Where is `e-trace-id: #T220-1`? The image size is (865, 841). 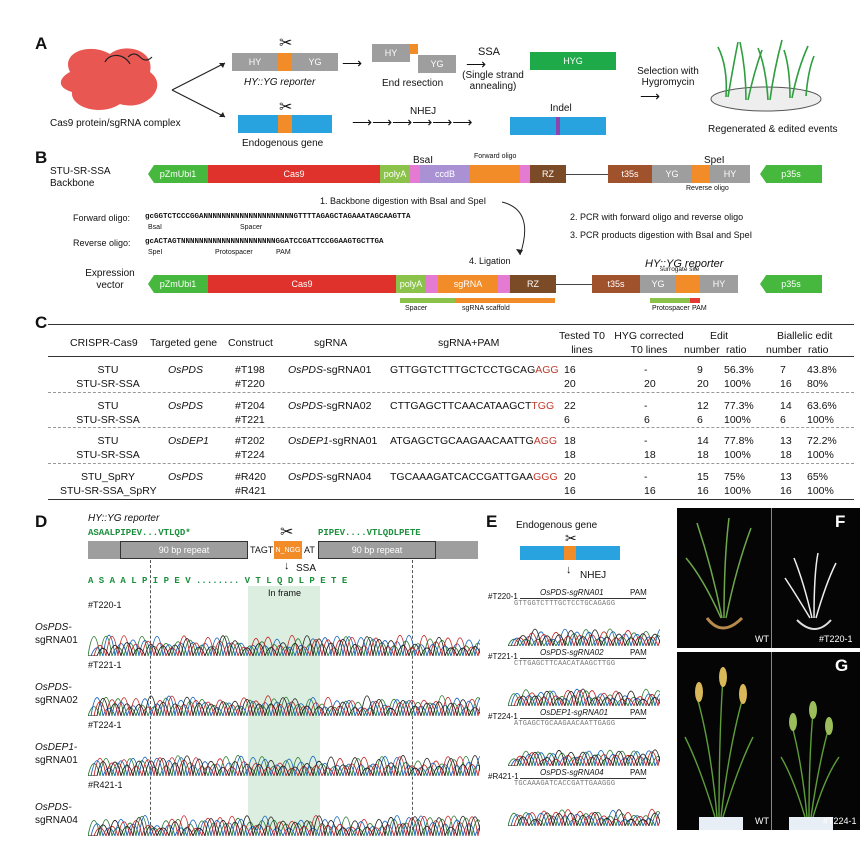 e-trace-id: #T220-1 is located at coordinates (503, 596).